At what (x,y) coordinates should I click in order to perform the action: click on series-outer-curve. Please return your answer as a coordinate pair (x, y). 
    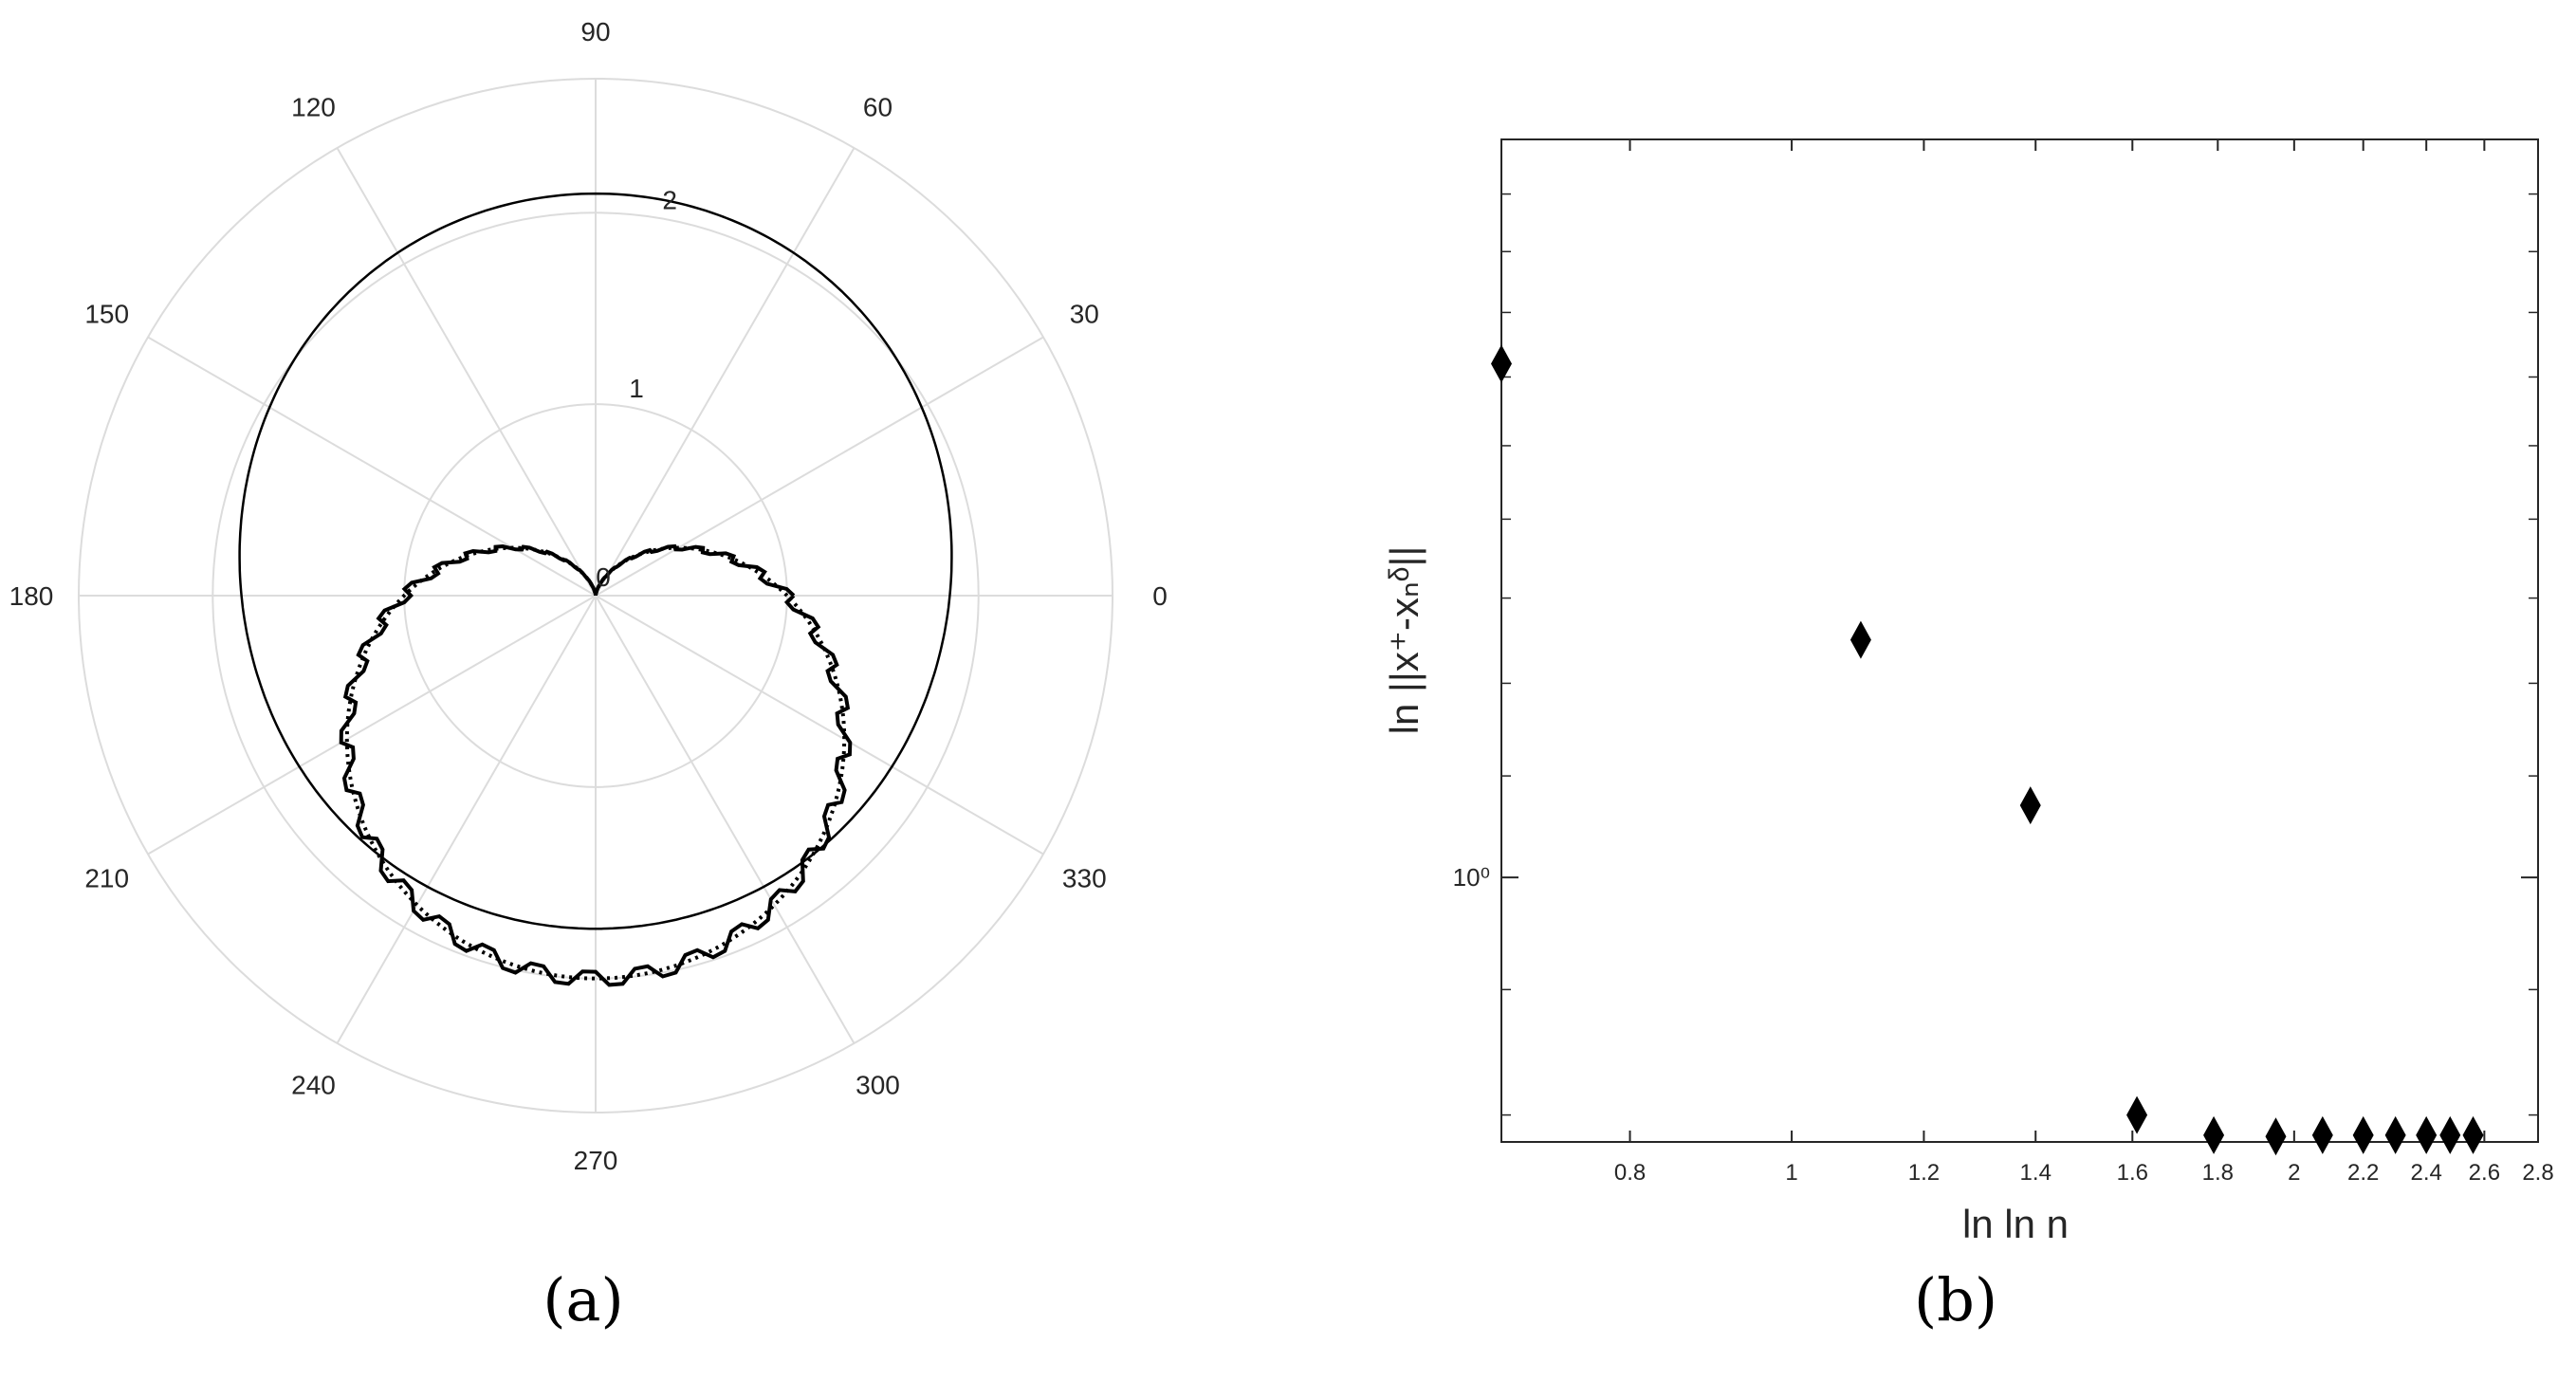
    Looking at the image, I should click on (595, 561).